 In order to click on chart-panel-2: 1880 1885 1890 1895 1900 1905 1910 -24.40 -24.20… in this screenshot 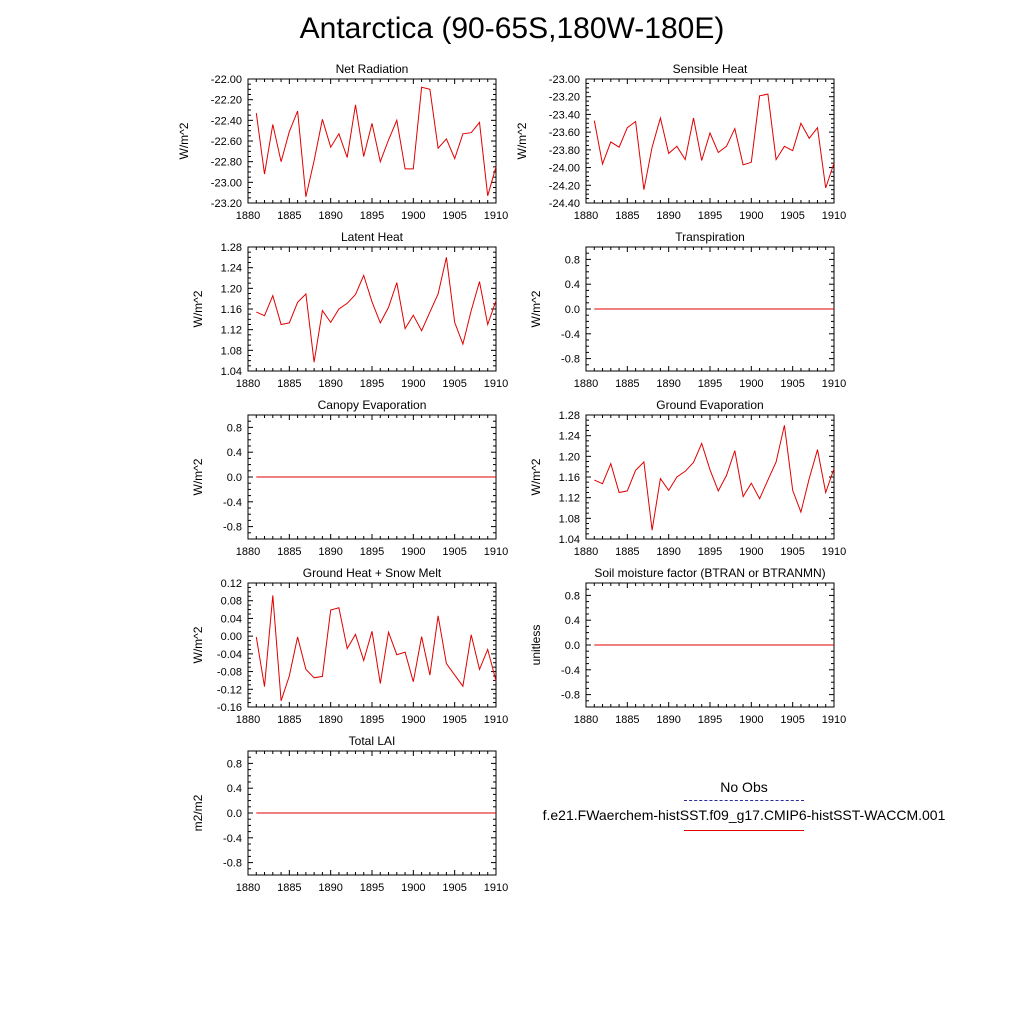, I will do `click(680, 142)`.